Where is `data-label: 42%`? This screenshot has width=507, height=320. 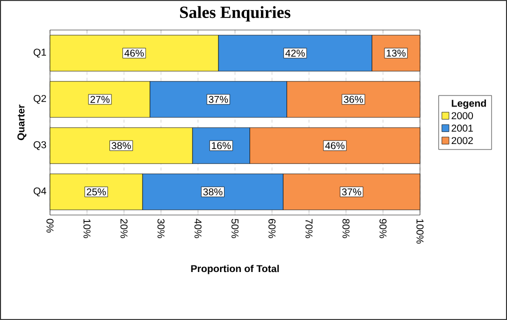 data-label: 42% is located at coordinates (295, 53).